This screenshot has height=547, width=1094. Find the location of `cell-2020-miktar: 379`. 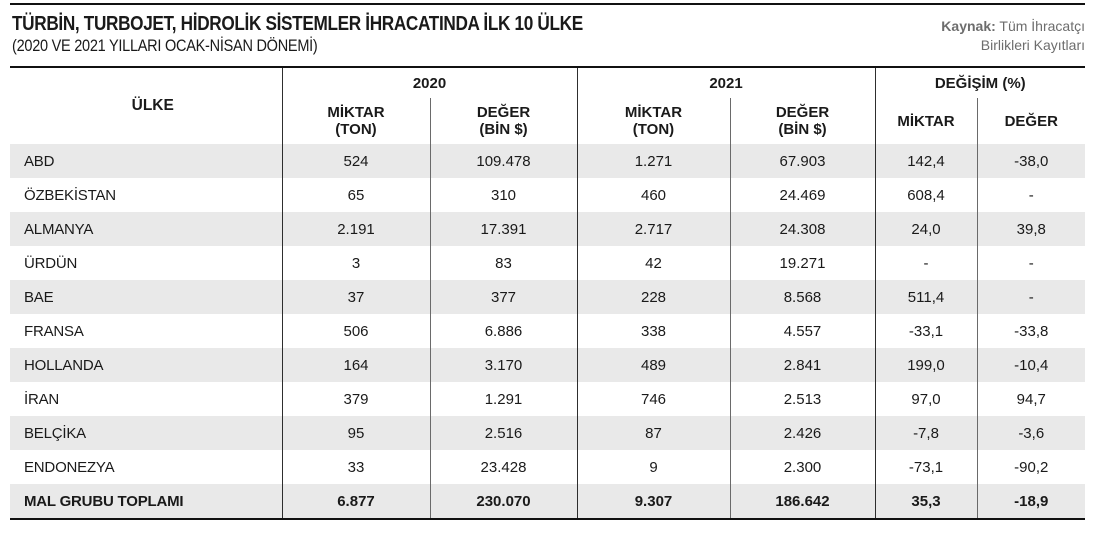

cell-2020-miktar: 379 is located at coordinates (355, 399).